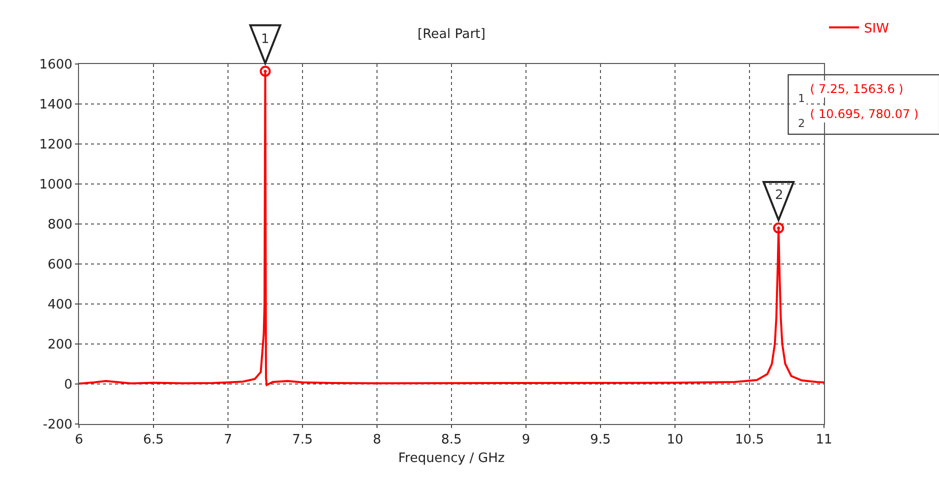 Image resolution: width=939 pixels, height=482 pixels. What do you see at coordinates (265, 39) in the screenshot?
I see `annotation: 1` at bounding box center [265, 39].